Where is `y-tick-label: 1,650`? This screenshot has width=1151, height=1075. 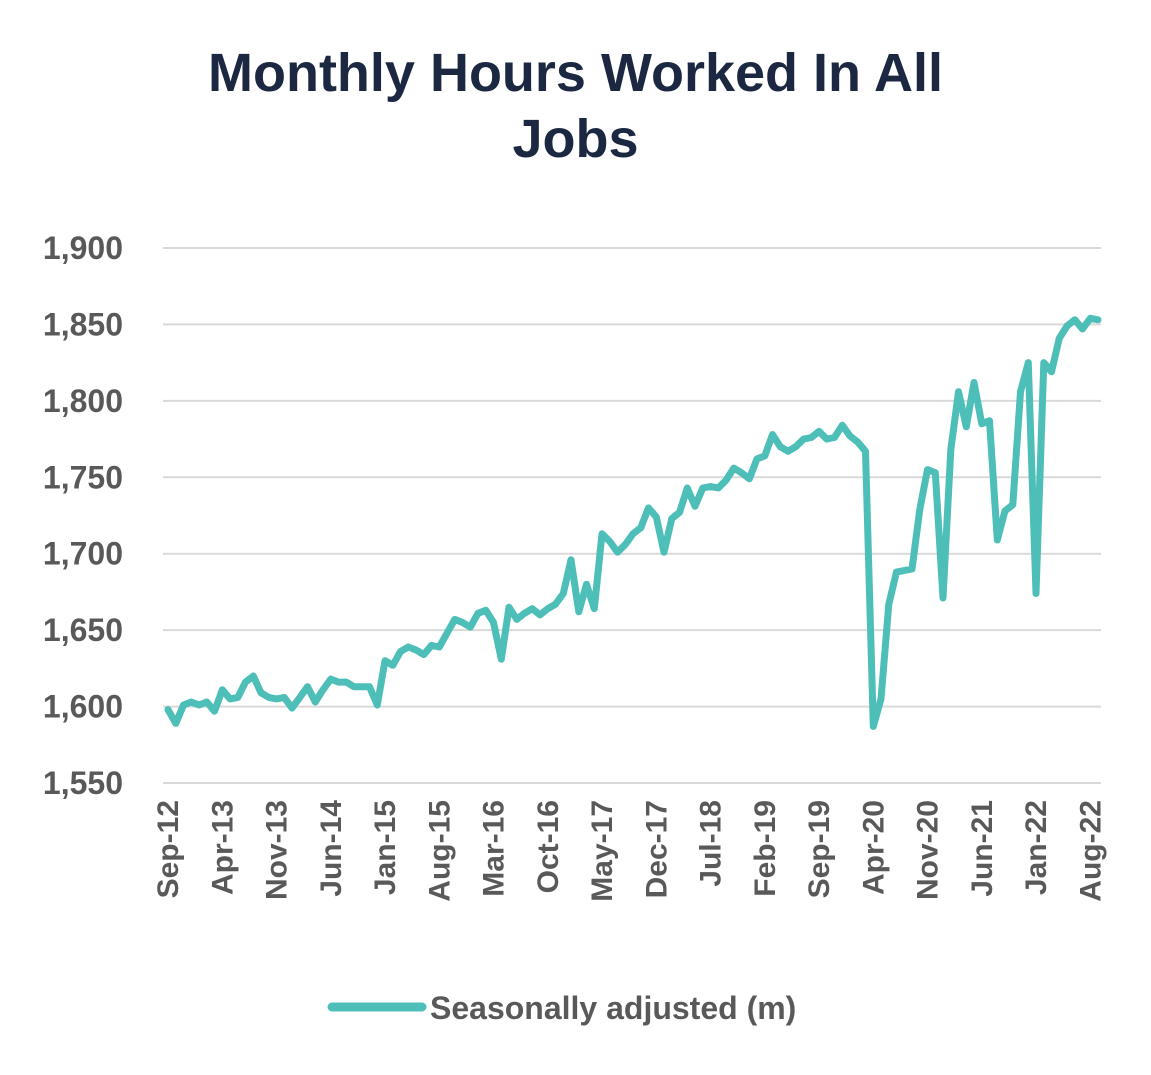 y-tick-label: 1,650 is located at coordinates (83, 630).